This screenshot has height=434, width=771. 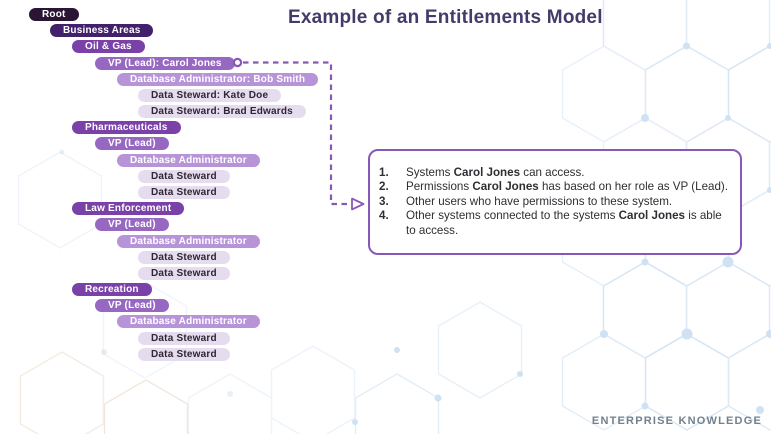 I want to click on tree-node: Law Enforcement, so click(x=128, y=209).